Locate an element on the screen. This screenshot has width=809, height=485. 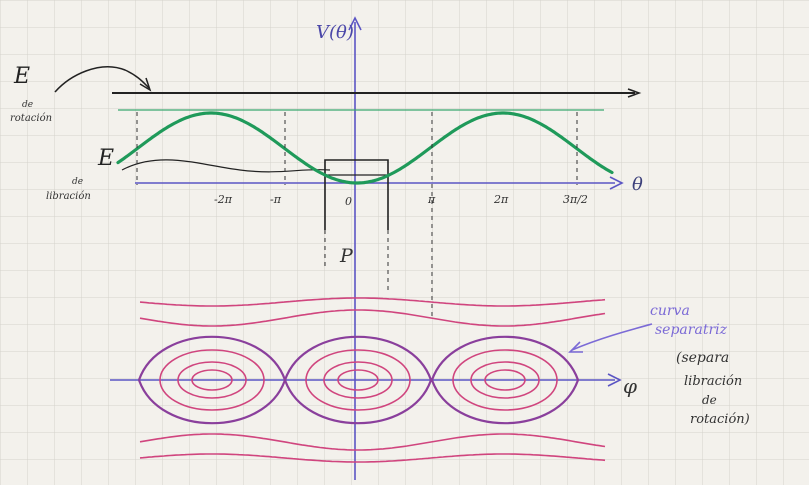
separatrix-note-4: rotación) is located at coordinates (720, 419).